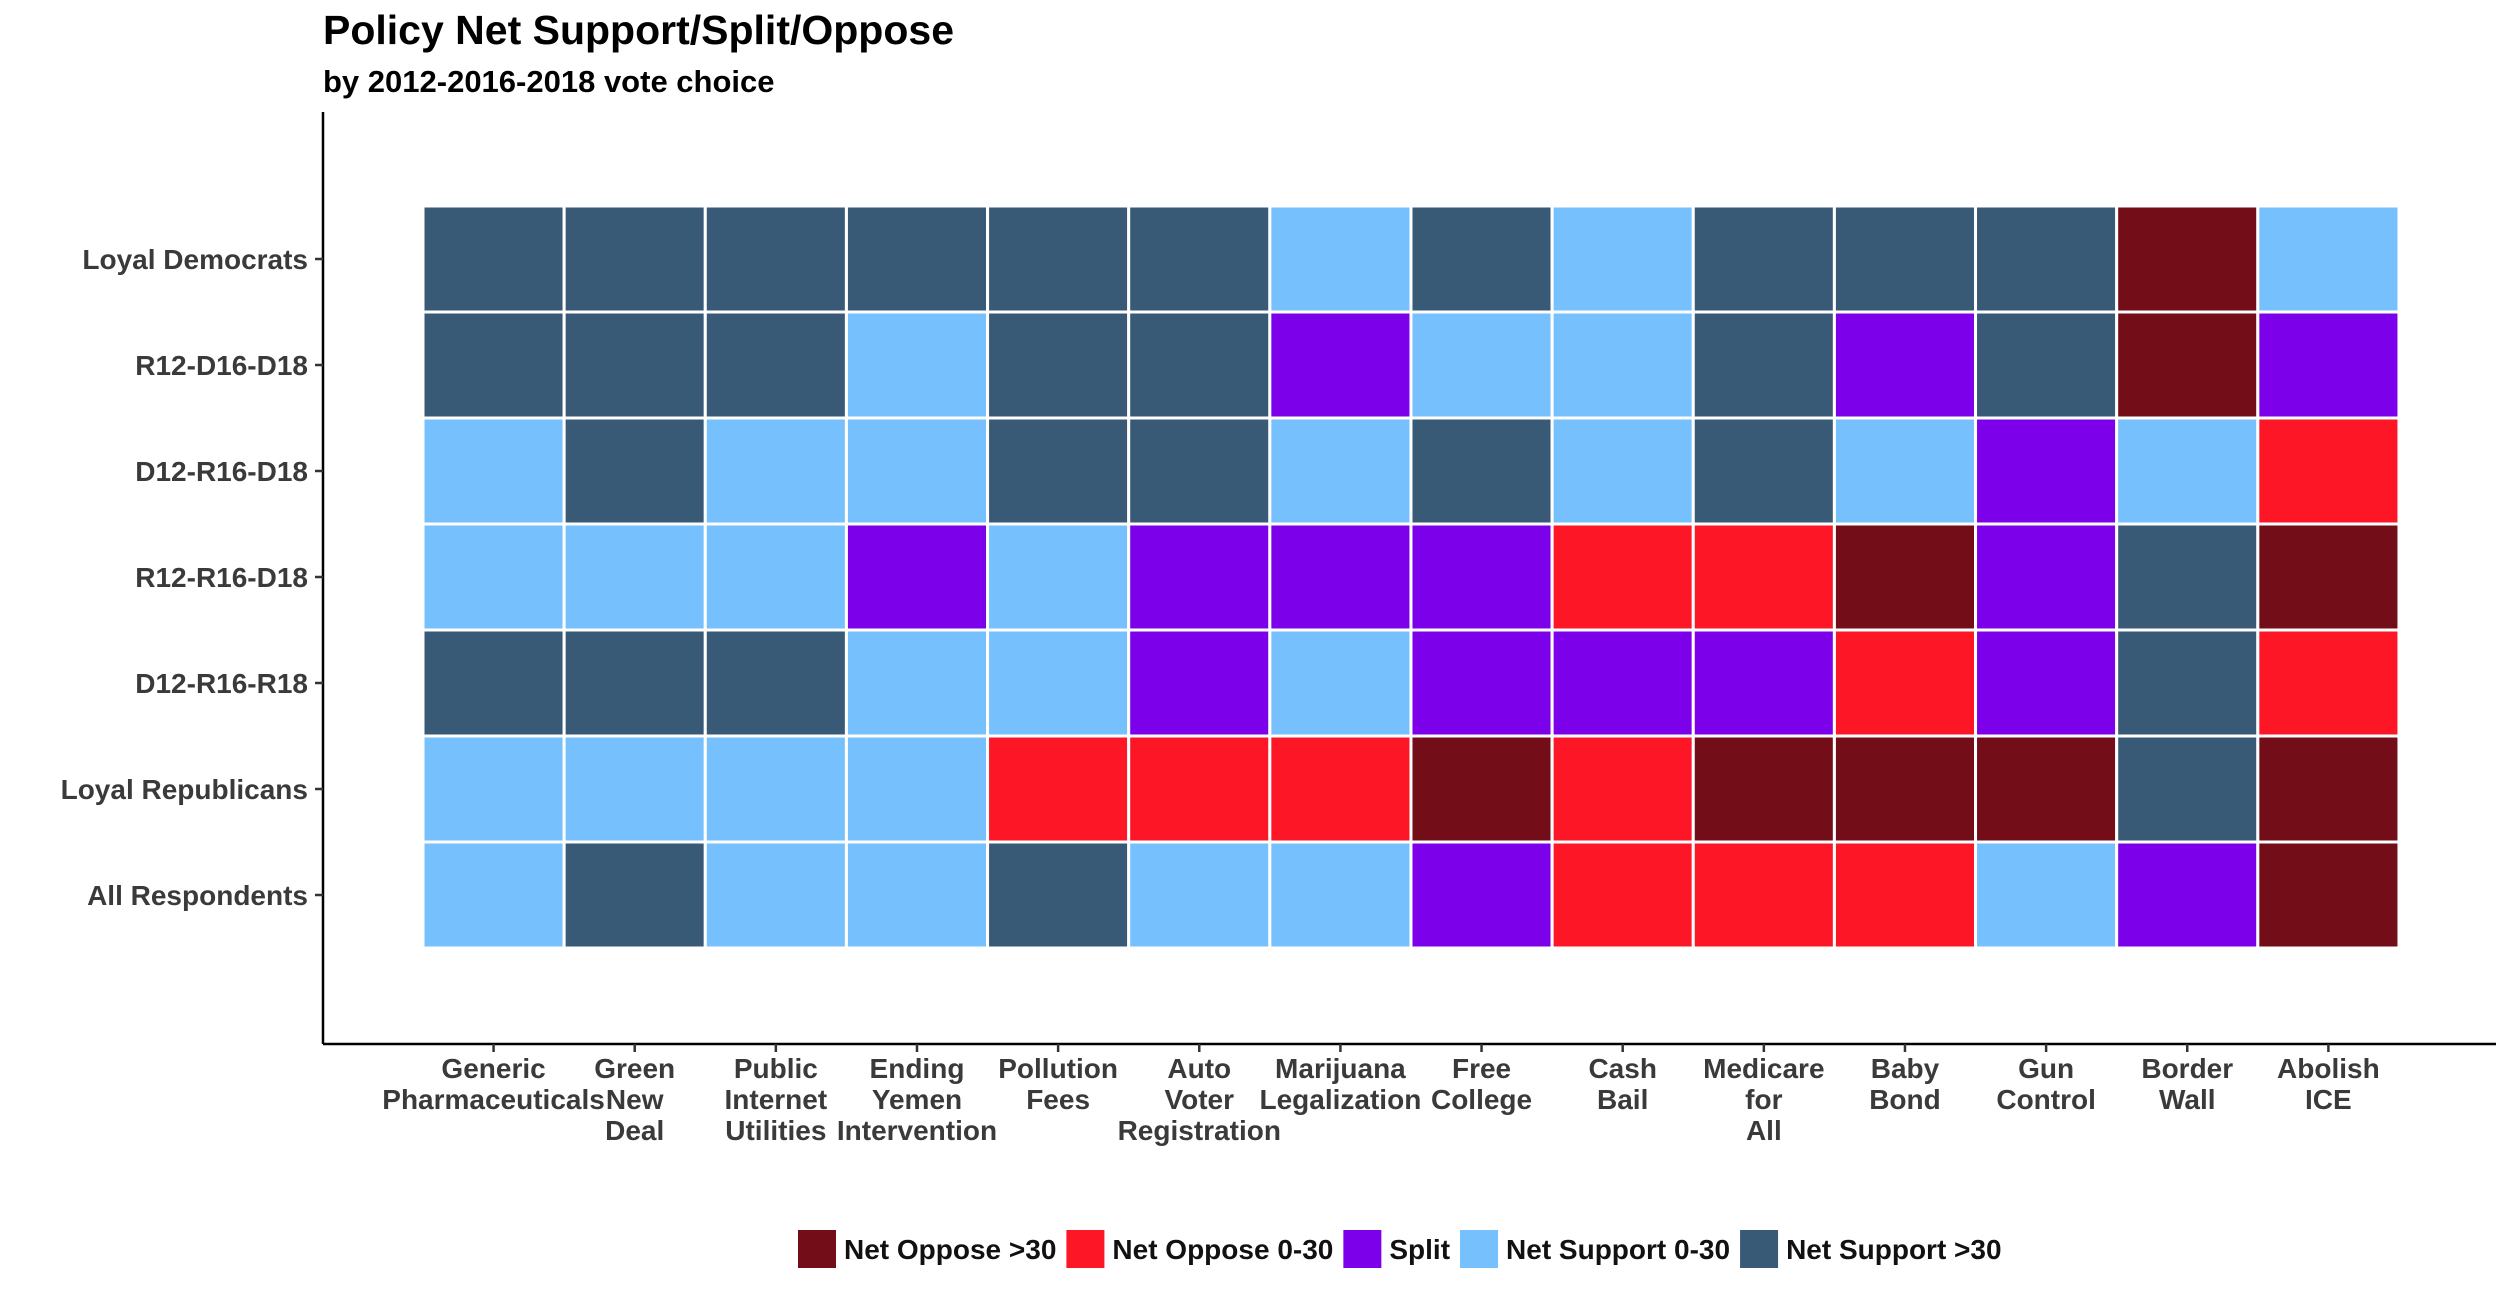 The height and width of the screenshot is (1294, 2500). Describe the element at coordinates (776, 1099) in the screenshot. I see `x-tick-label: Public Internet Utilities` at that location.